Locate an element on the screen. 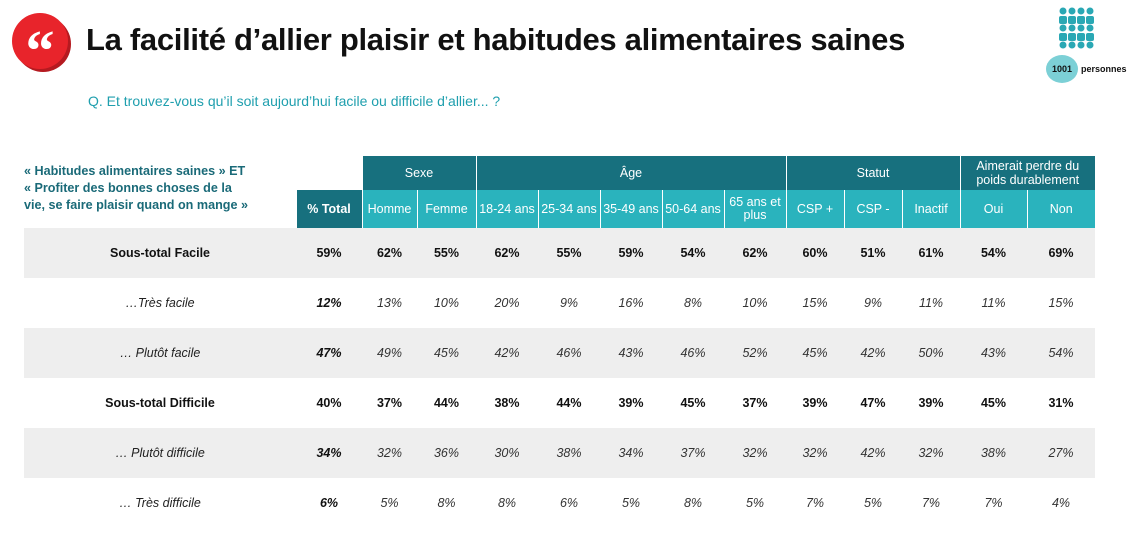 This screenshot has width=1133, height=534. value-cell: 6% is located at coordinates (569, 503).